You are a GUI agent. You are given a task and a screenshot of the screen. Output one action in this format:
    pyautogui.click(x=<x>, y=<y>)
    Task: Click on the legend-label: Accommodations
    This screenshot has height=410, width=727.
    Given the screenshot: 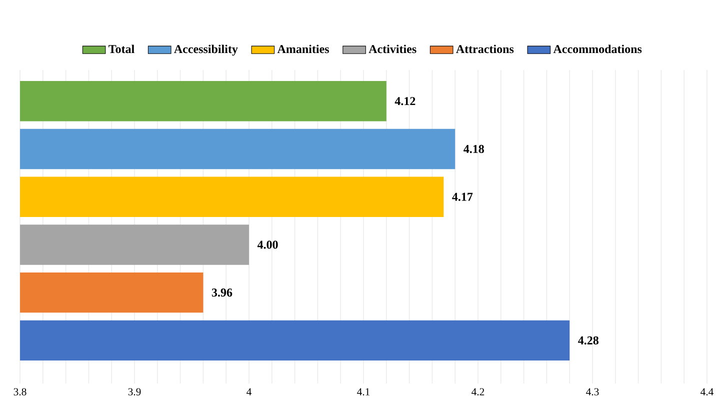 What is the action you would take?
    pyautogui.click(x=597, y=49)
    